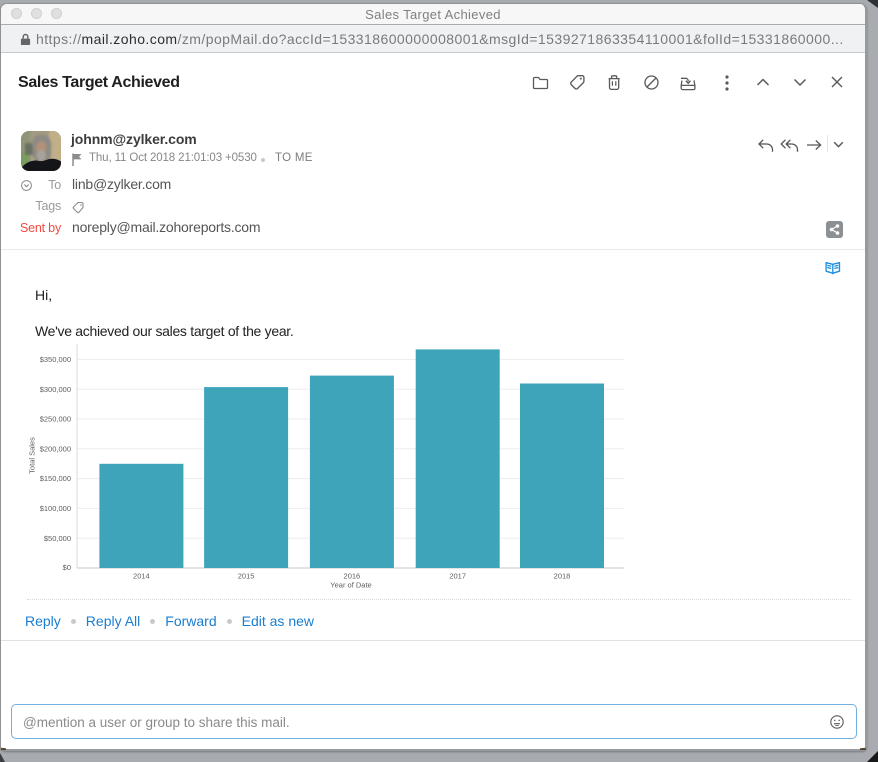 Image resolution: width=878 pixels, height=762 pixels. What do you see at coordinates (55, 389) in the screenshot?
I see `svg-text: $300,000` at bounding box center [55, 389].